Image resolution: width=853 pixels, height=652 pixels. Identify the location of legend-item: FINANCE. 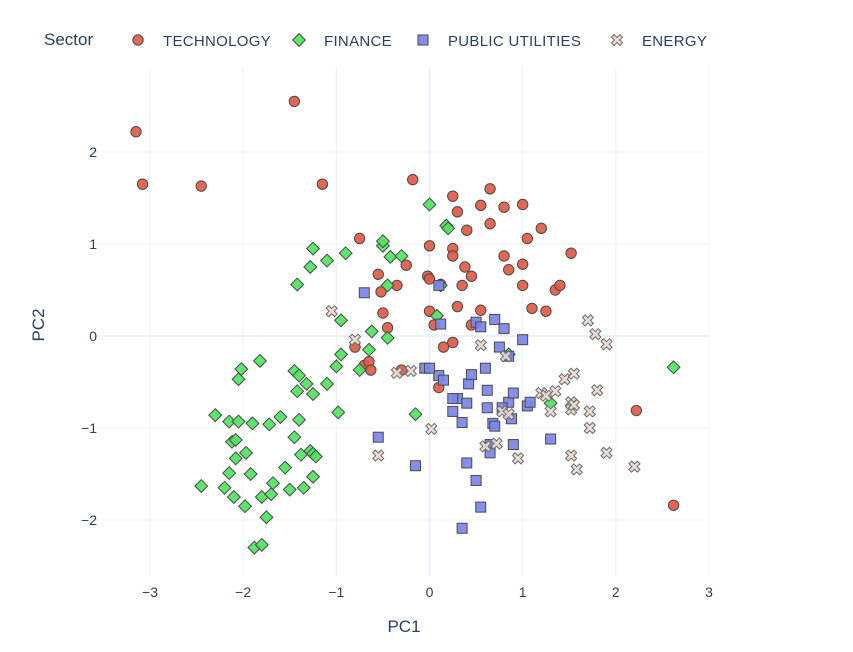
(341, 41).